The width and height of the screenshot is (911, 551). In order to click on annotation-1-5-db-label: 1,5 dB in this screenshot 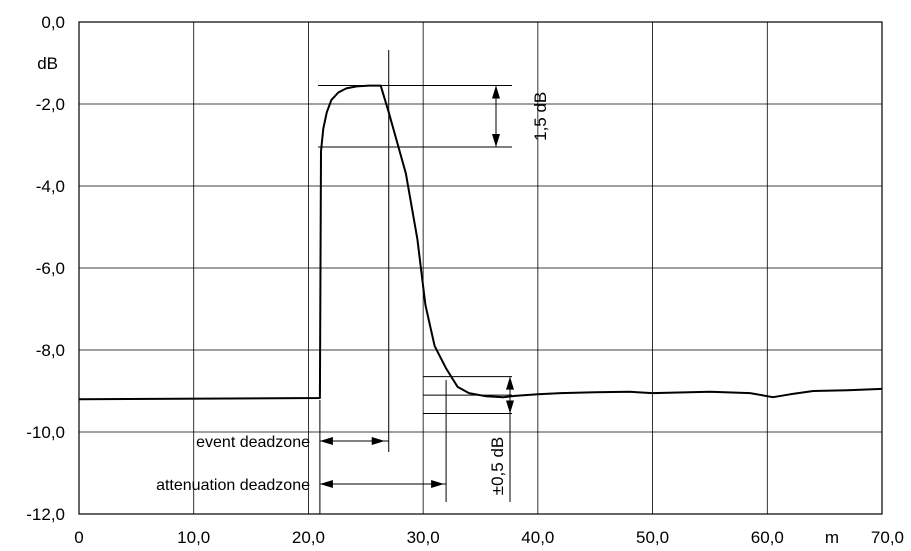, I will do `click(540, 116)`.